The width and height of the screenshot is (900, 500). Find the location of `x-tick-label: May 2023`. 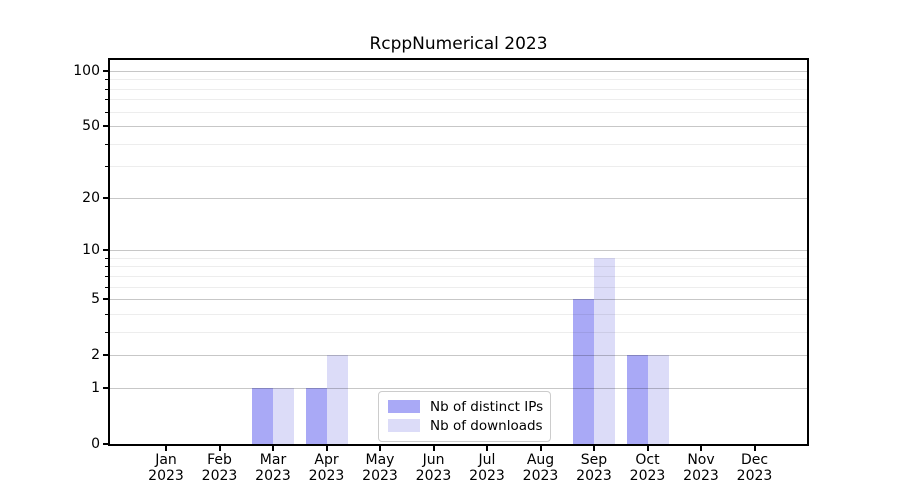

x-tick-label: May 2023 is located at coordinates (380, 468).